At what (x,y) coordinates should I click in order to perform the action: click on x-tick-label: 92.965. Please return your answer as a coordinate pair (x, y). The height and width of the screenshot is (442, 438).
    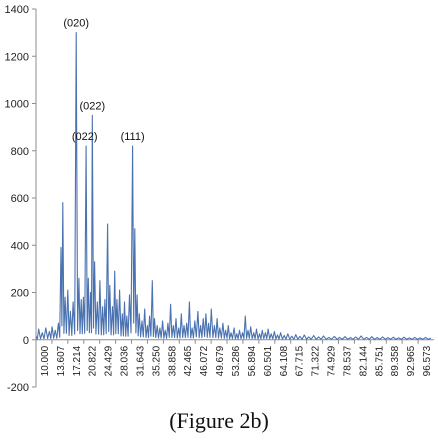
    Looking at the image, I should click on (411, 360).